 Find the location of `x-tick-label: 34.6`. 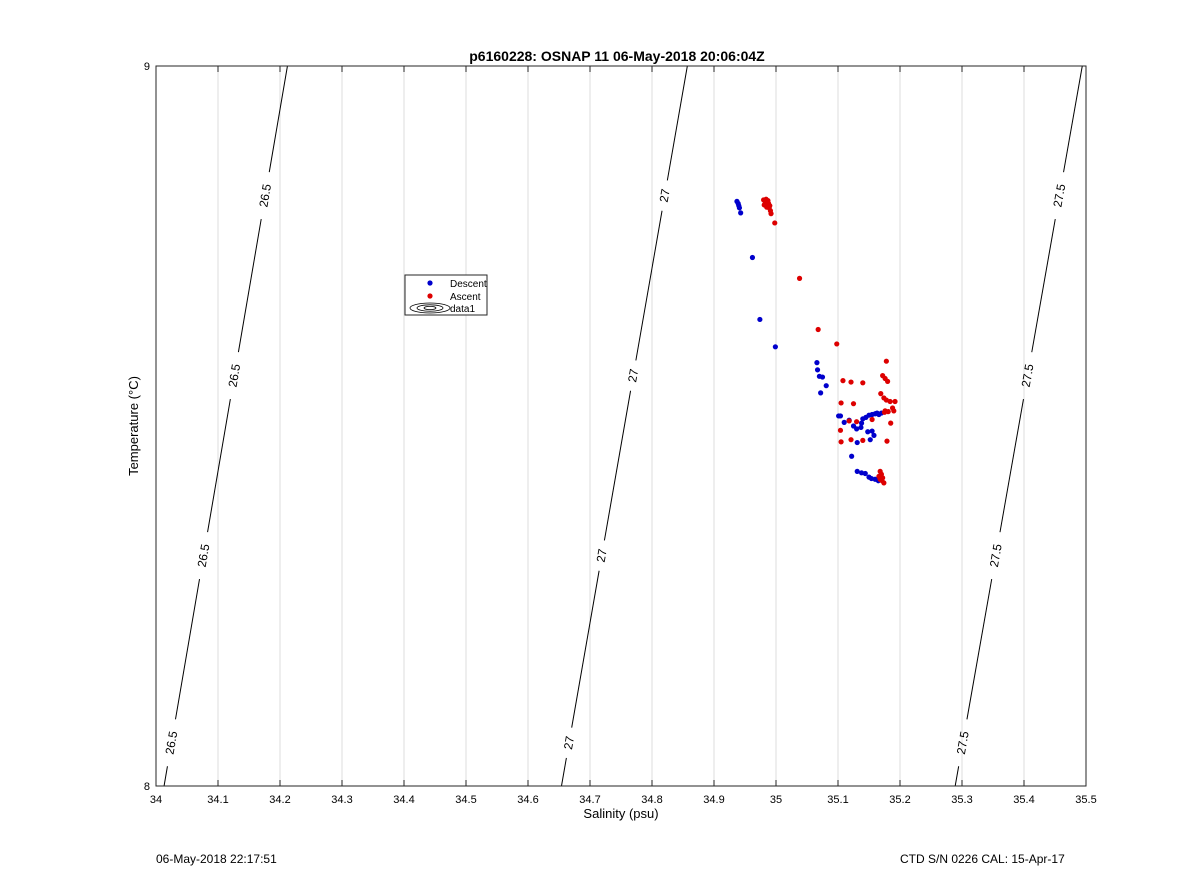

x-tick-label: 34.6 is located at coordinates (527, 800).